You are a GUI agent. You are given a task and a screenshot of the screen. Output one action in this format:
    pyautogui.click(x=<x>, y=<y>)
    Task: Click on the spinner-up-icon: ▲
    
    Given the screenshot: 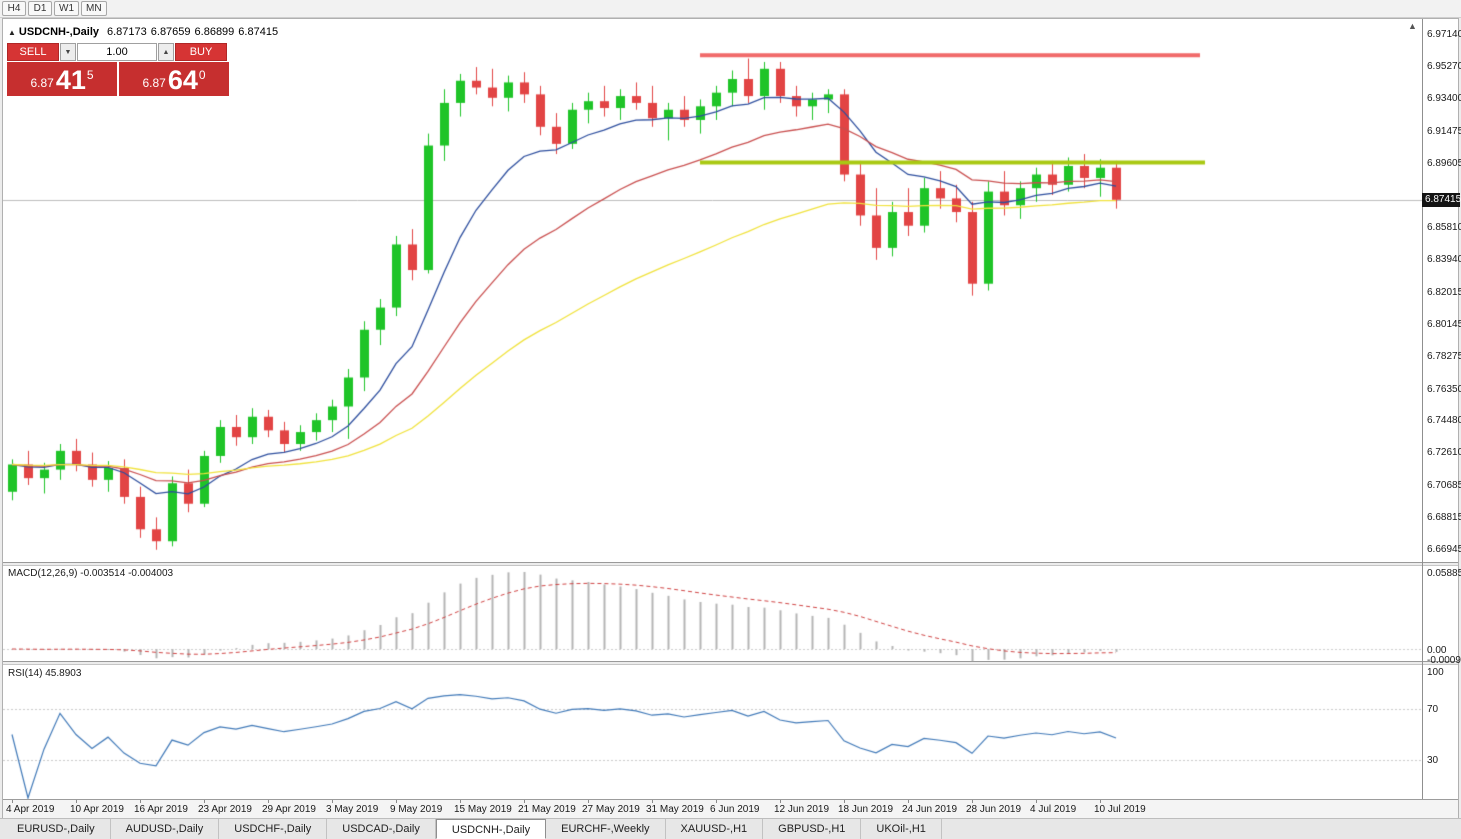 What is the action you would take?
    pyautogui.click(x=166, y=52)
    